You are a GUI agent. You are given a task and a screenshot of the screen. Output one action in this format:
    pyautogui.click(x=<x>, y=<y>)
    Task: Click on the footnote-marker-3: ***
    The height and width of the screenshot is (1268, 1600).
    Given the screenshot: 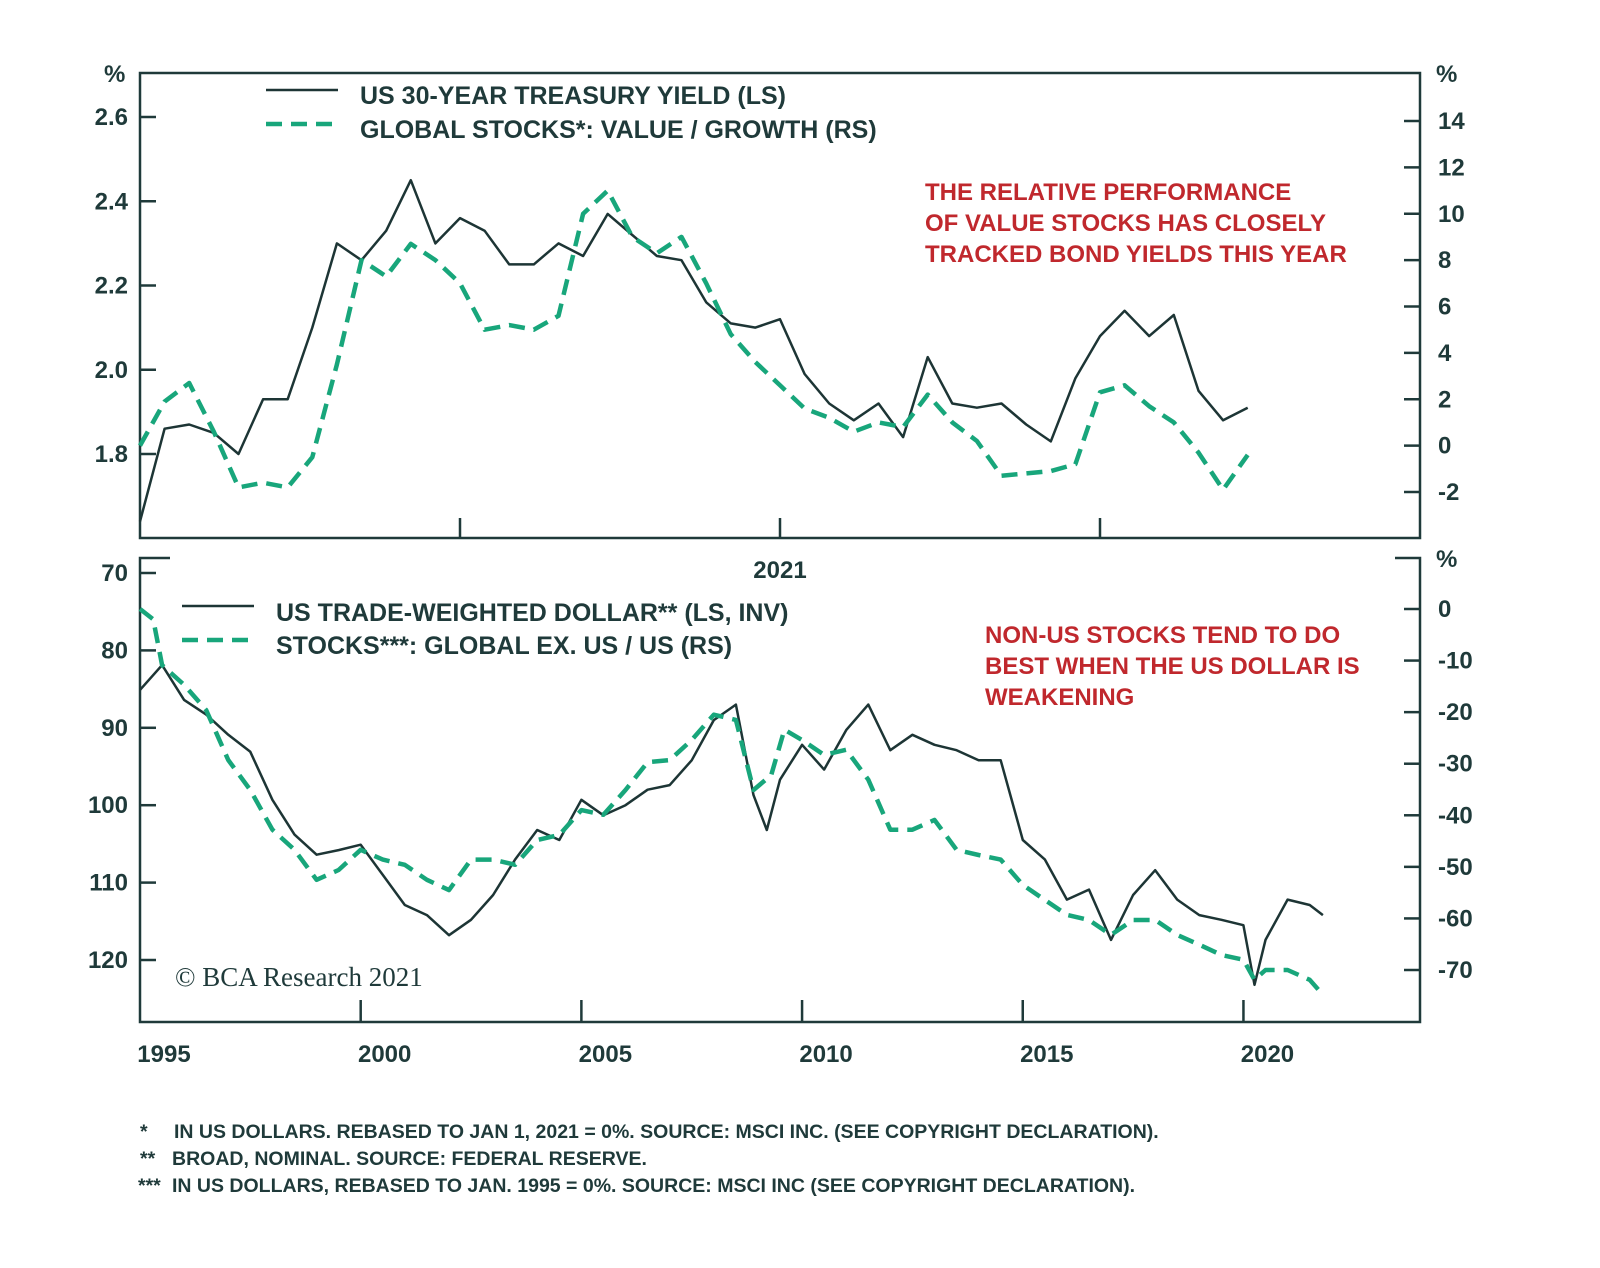 What is the action you would take?
    pyautogui.click(x=149, y=1186)
    